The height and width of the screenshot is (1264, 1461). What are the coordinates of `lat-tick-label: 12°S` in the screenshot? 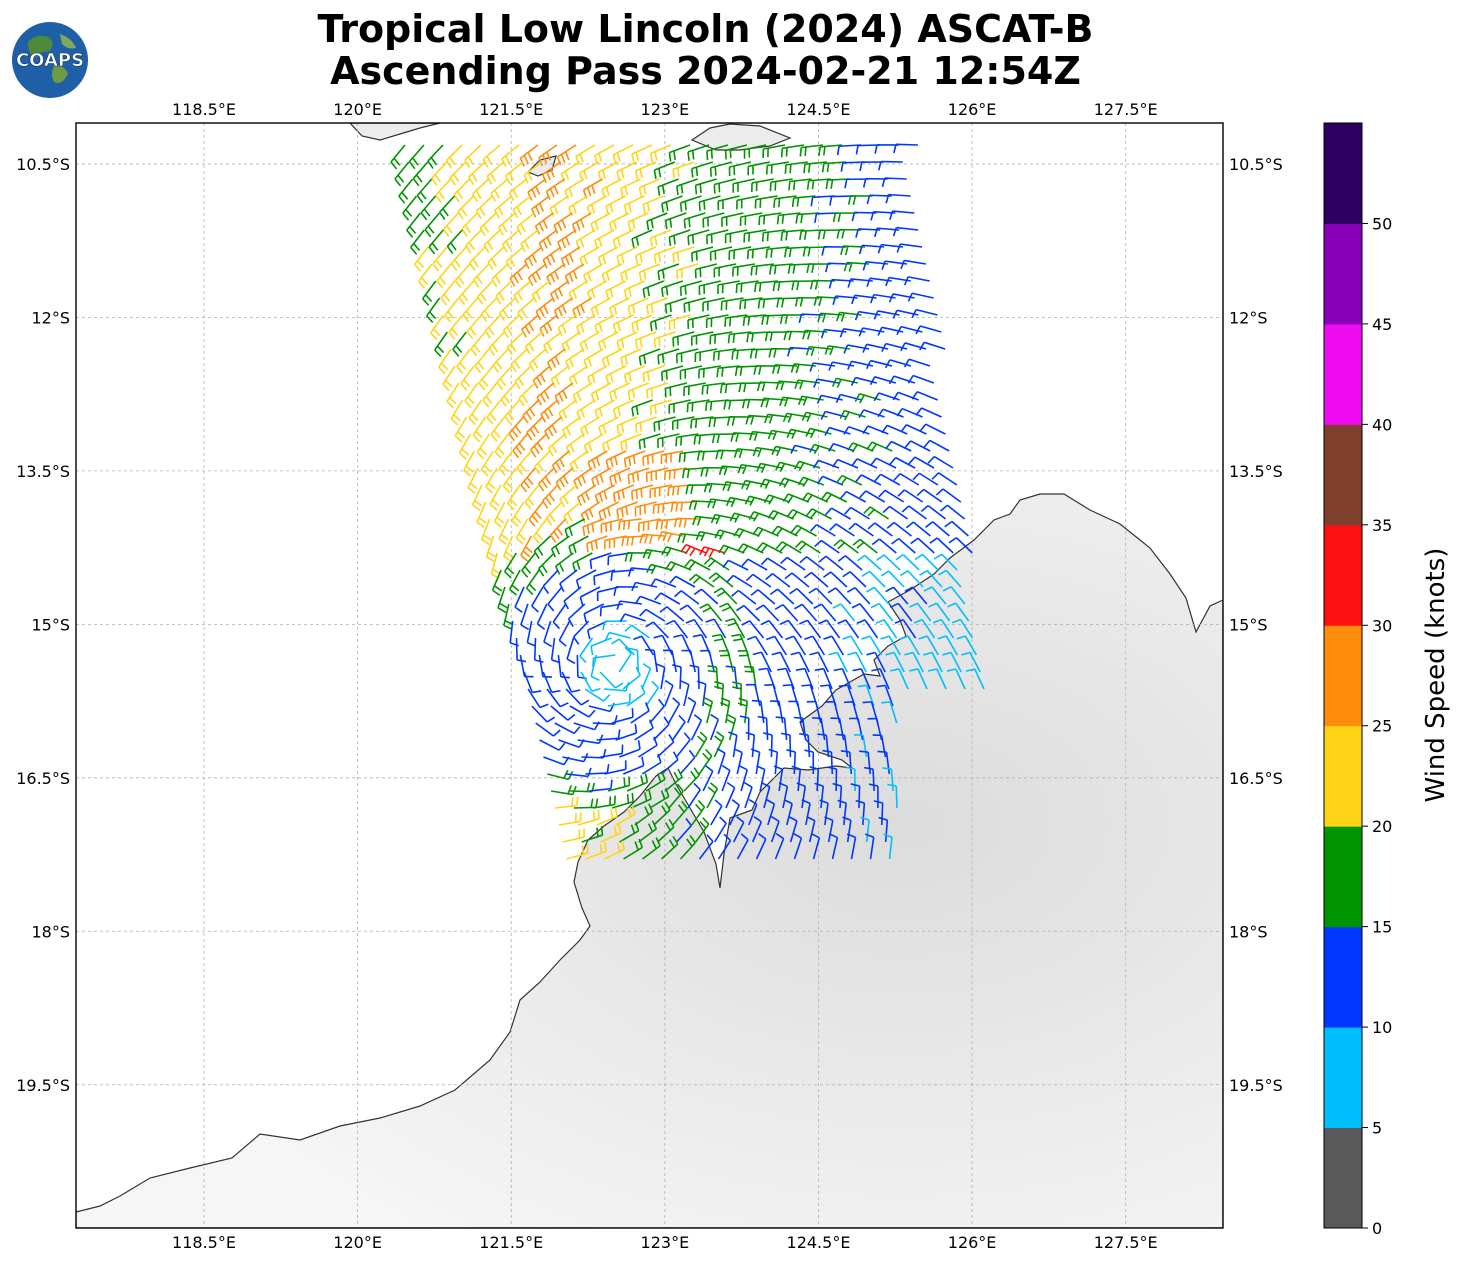 It's located at (50, 317).